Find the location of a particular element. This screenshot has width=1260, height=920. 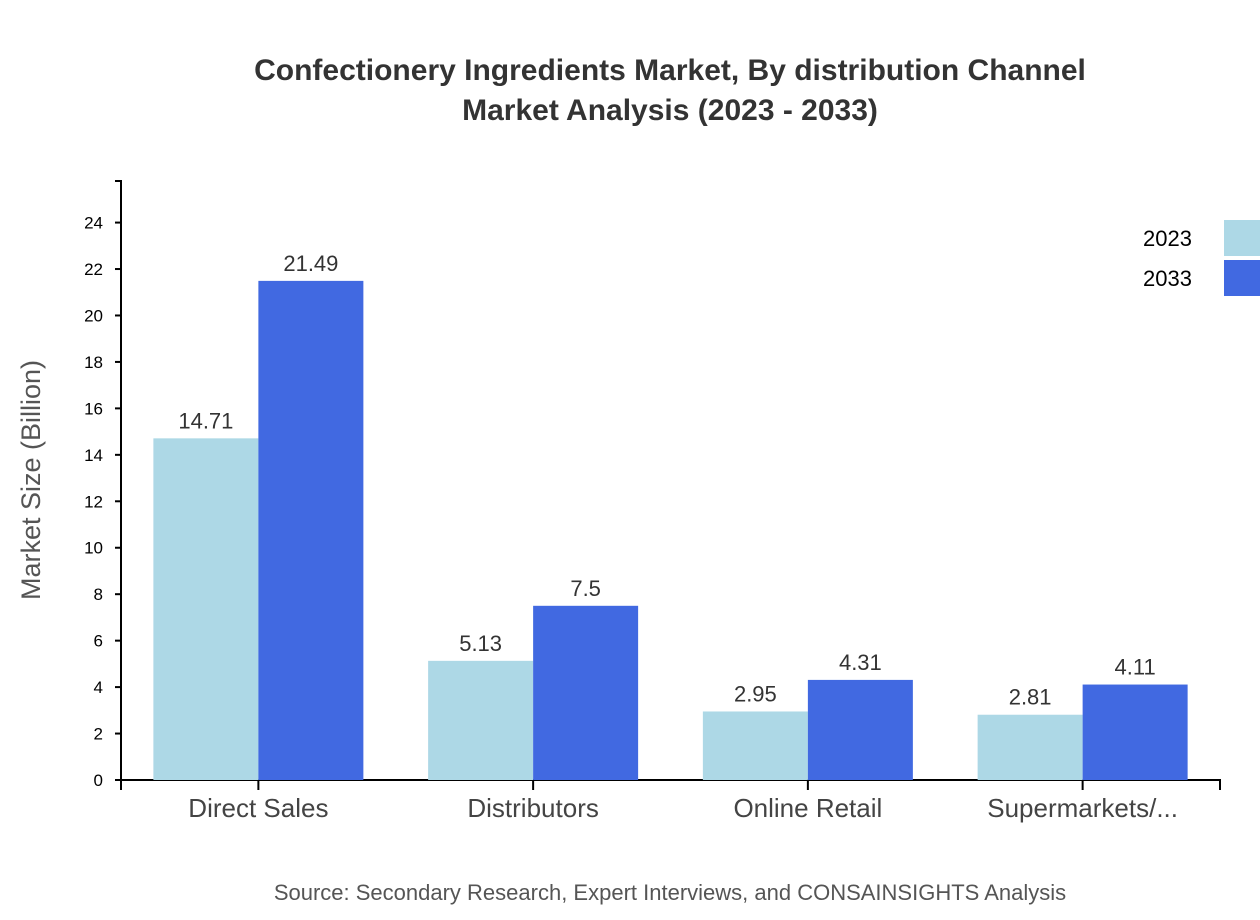

y-tick-label: 24 is located at coordinates (93, 223).